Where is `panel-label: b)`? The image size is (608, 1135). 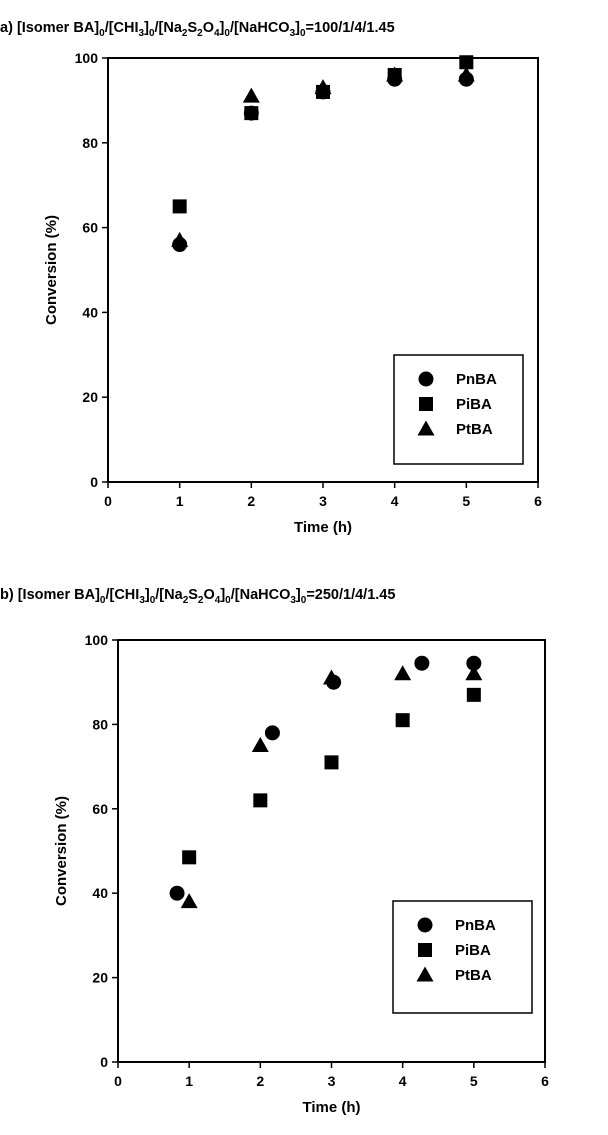 panel-label: b) is located at coordinates (7, 595).